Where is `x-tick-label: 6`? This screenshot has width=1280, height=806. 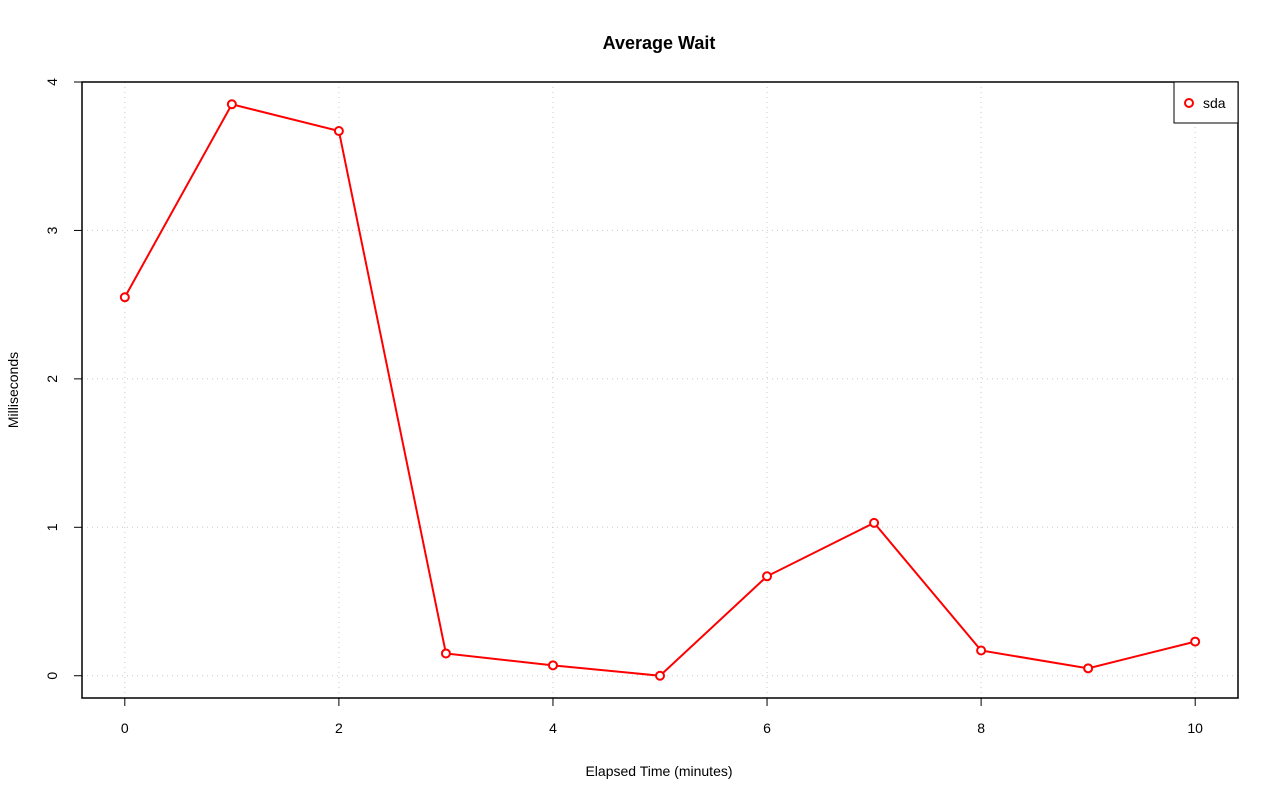 x-tick-label: 6 is located at coordinates (767, 728).